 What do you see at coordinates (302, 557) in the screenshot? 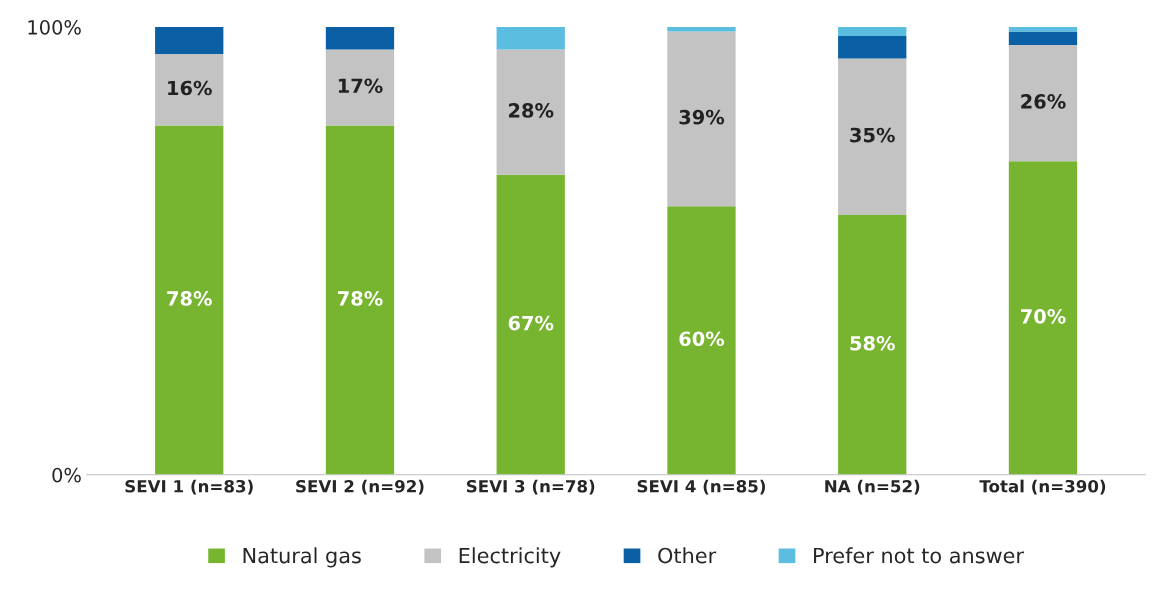
I see `legend-label: Natural gas` at bounding box center [302, 557].